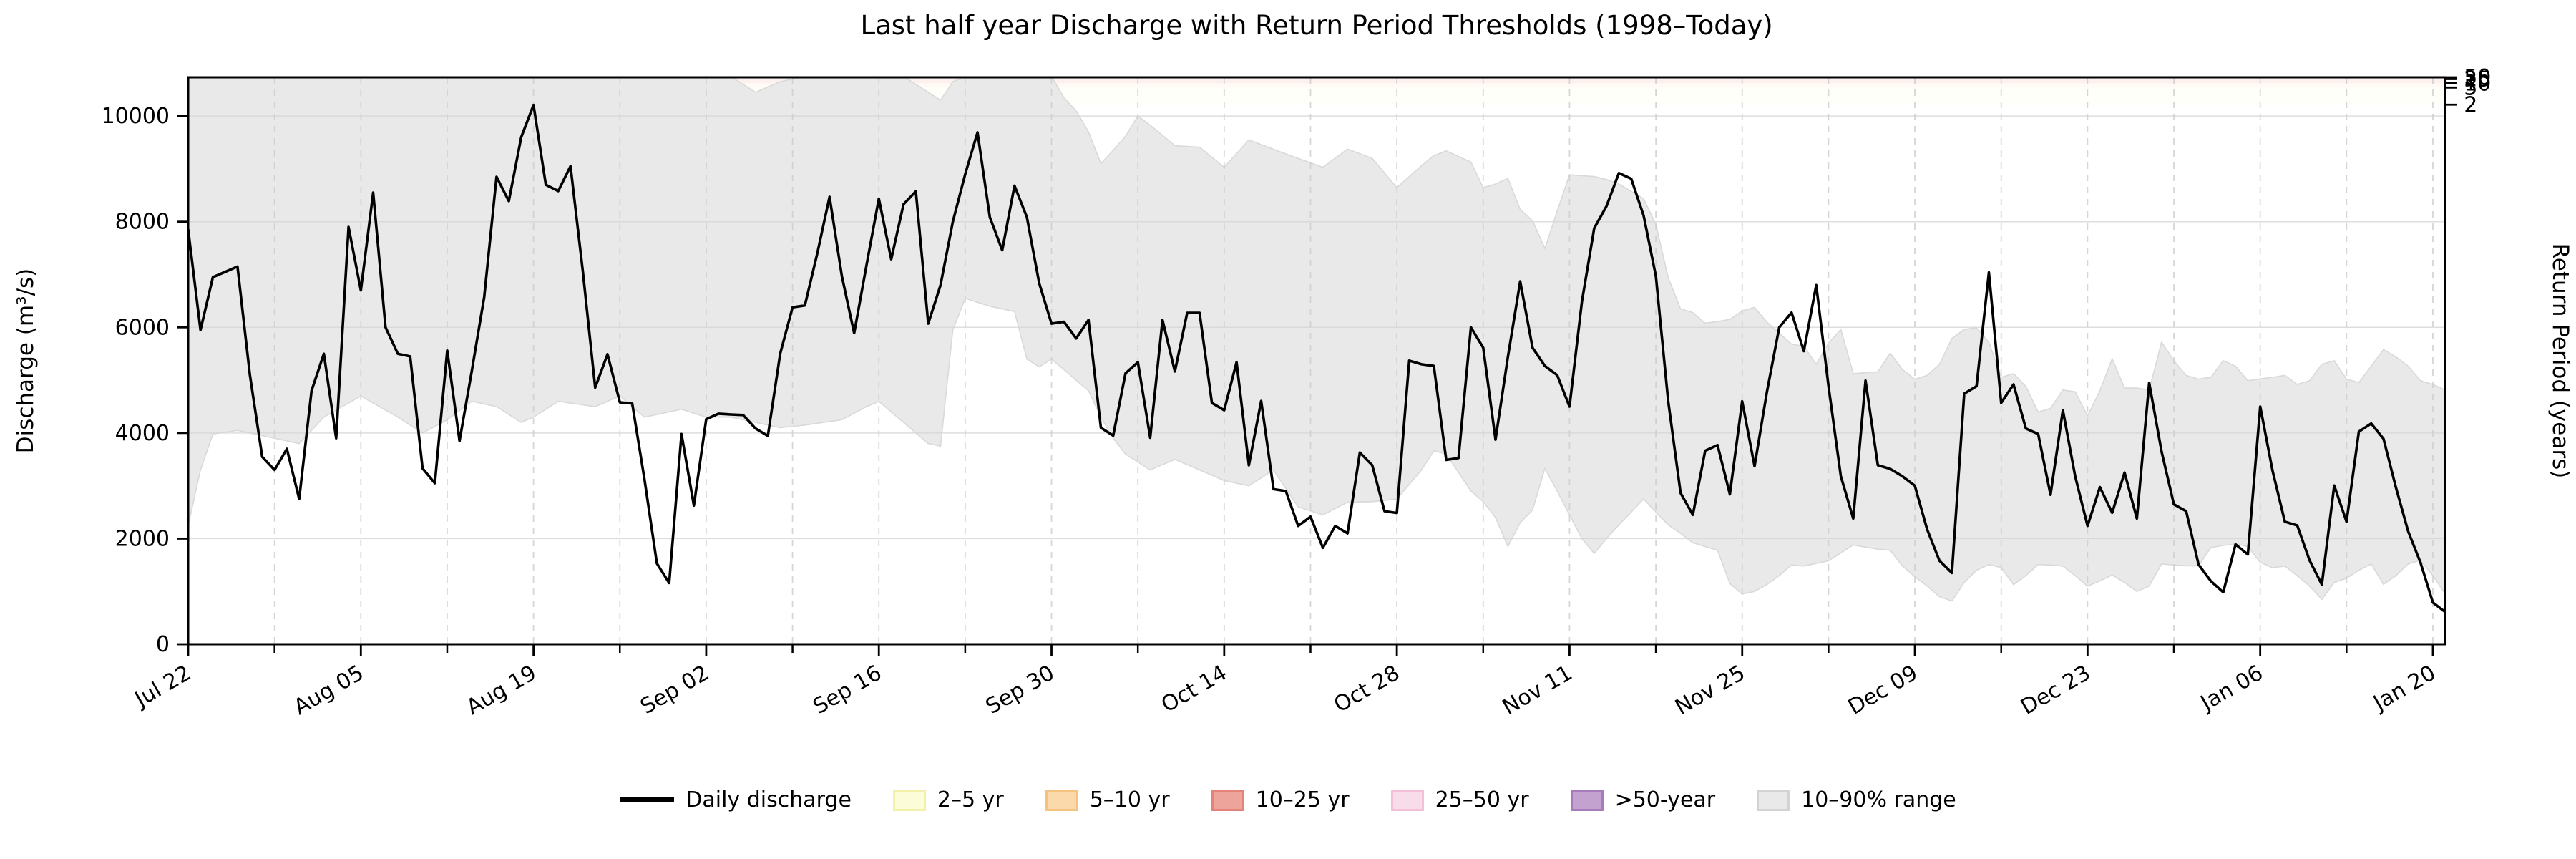 Image resolution: width=2576 pixels, height=859 pixels. I want to click on x-tick-label: Jan 20, so click(2404, 689).